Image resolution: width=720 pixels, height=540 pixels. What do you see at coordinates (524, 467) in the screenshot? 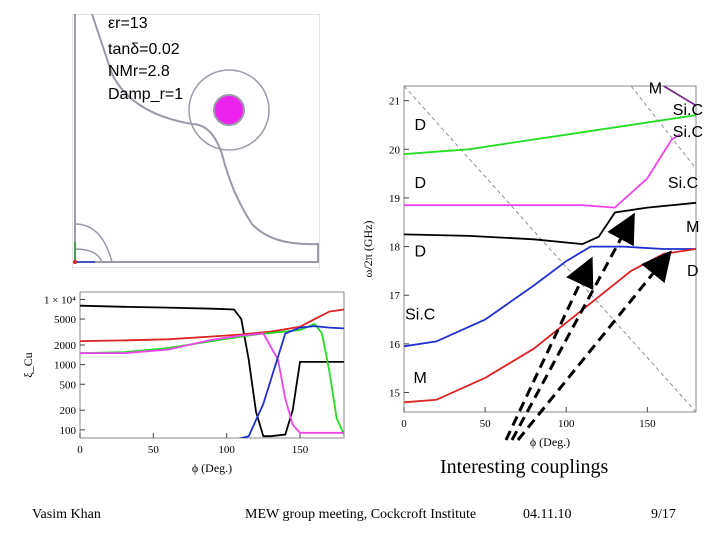
I see `caption: Interesting couplings` at bounding box center [524, 467].